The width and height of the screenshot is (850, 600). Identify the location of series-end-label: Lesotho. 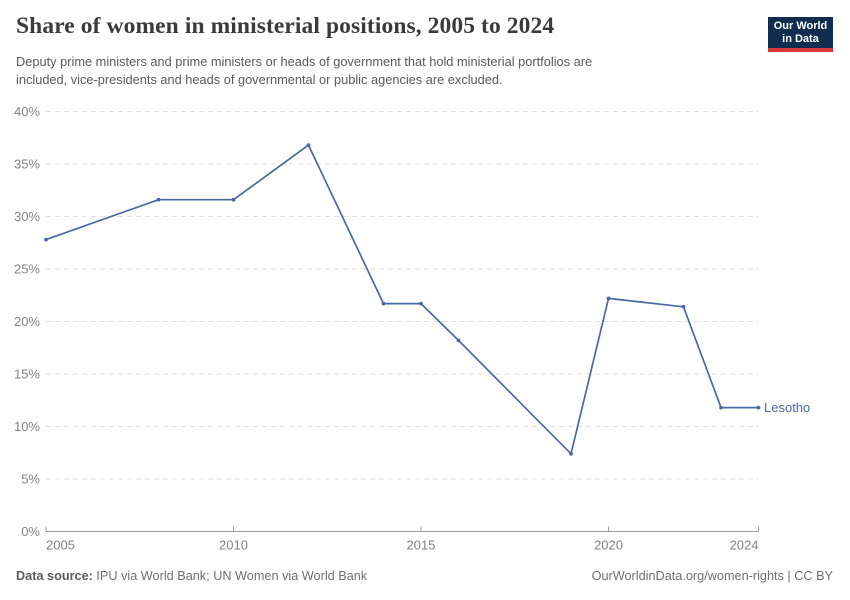
(787, 407).